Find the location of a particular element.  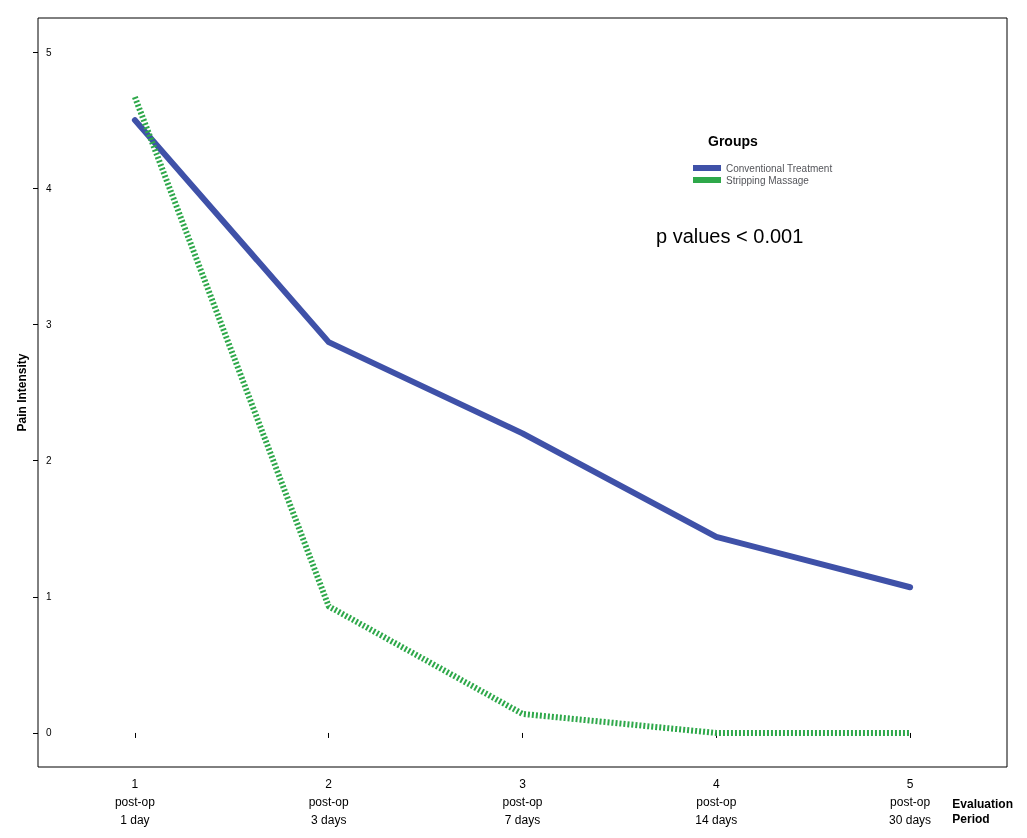

y-axis-title: Pain Intensity is located at coordinates (22, 392).